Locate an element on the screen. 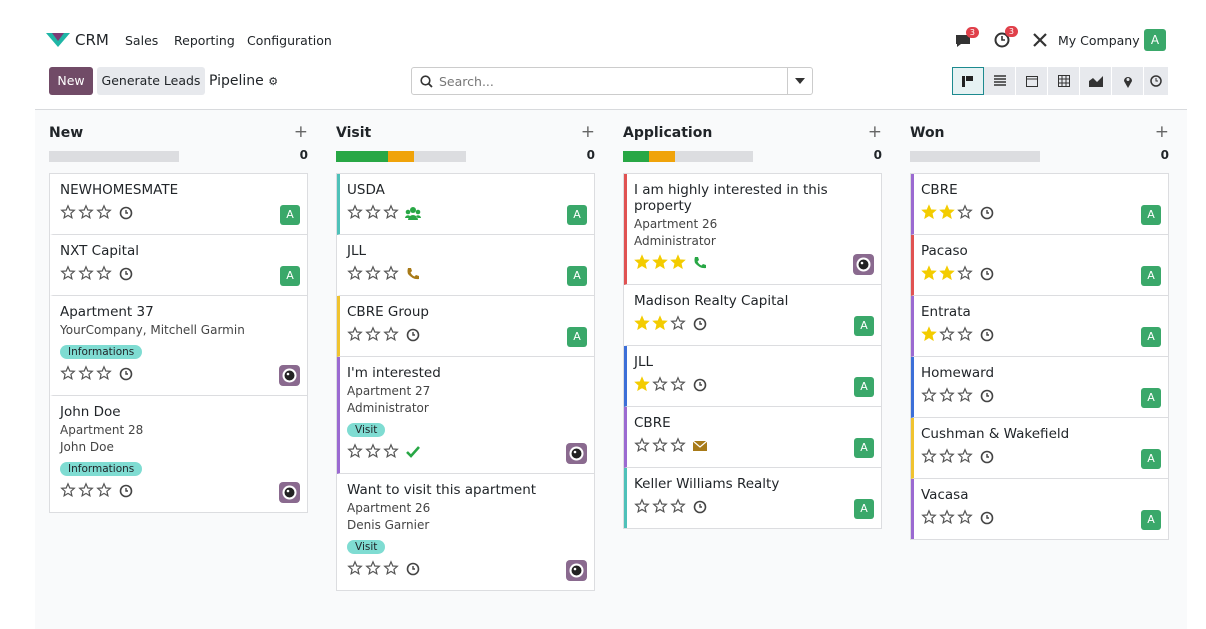 Image resolution: width=1206 pixels, height=629 pixels. lead-card: John Doe Apartment 28 John Doe Informations is located at coordinates (178, 454).